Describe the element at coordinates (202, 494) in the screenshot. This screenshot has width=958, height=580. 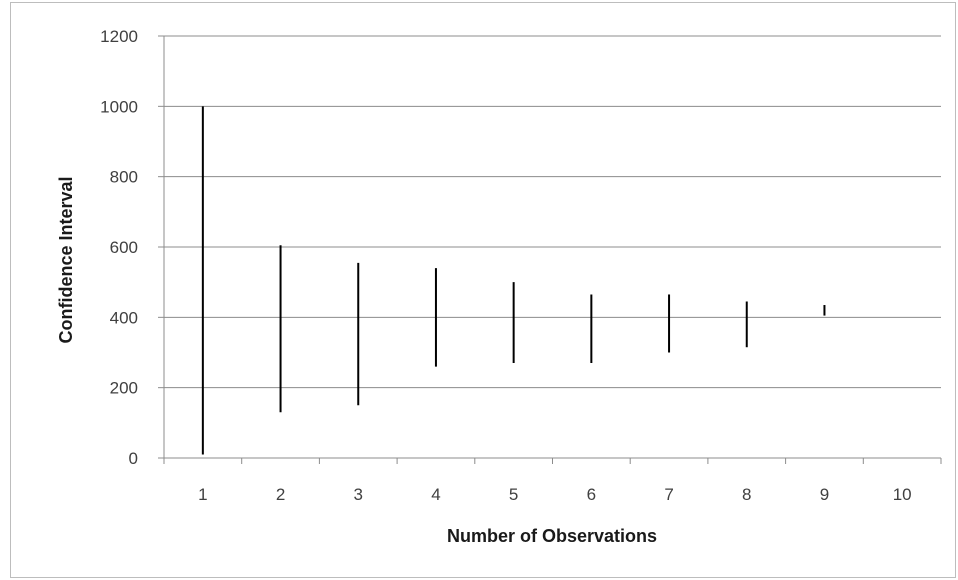
I see `x-tick-label: 1` at that location.